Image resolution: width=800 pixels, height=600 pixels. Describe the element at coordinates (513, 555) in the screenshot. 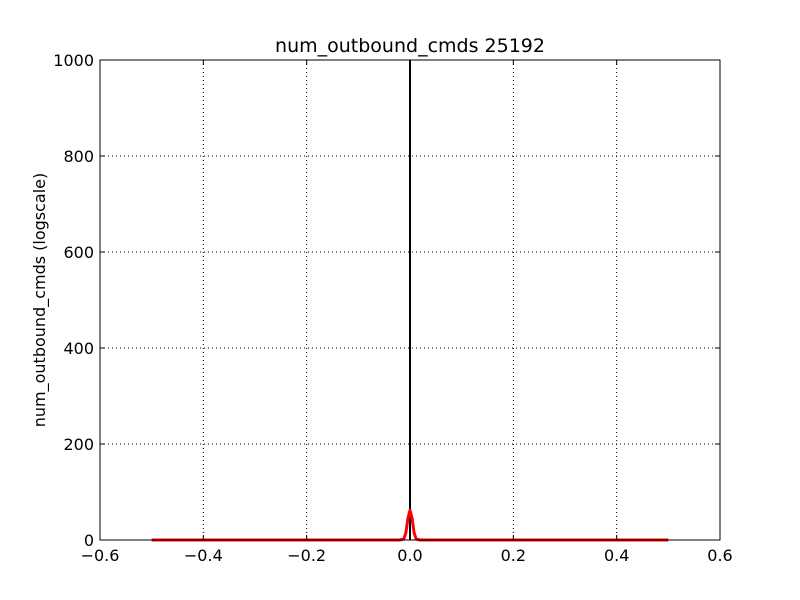

I see `x-tick-label: 0.2` at that location.